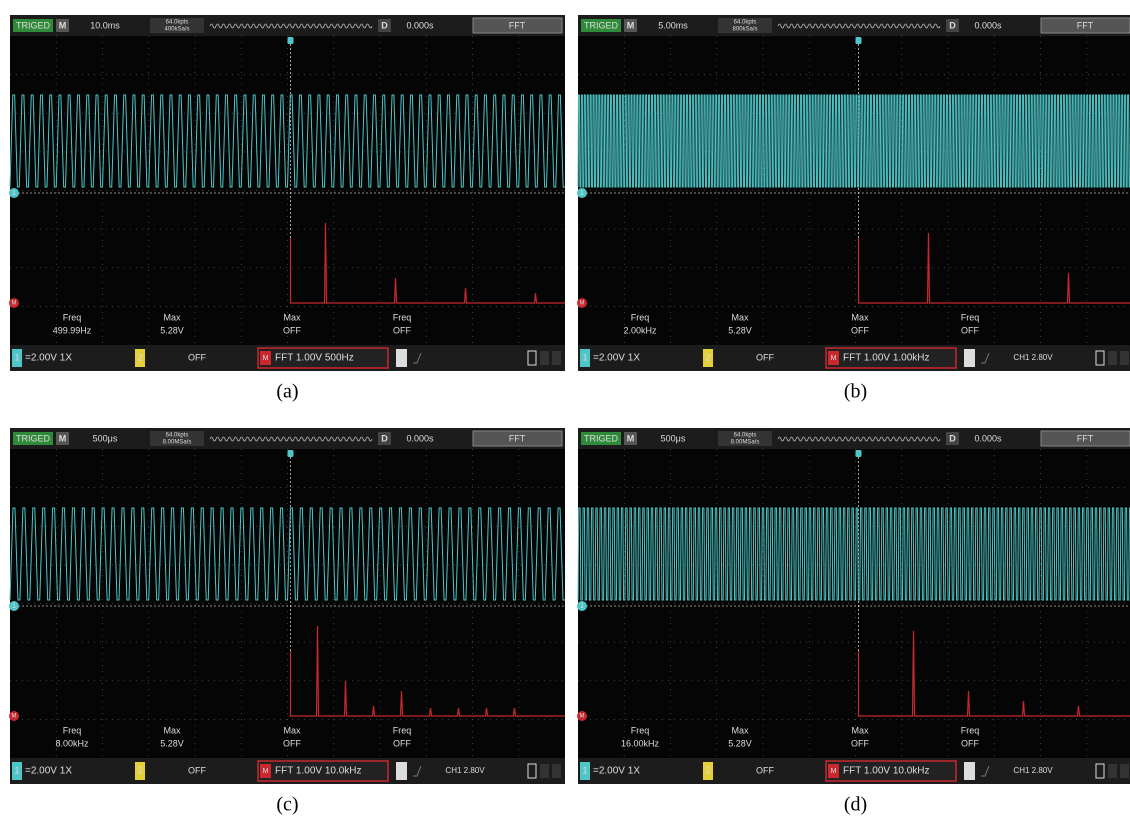 Image resolution: width=1130 pixels, height=820 pixels. Describe the element at coordinates (673, 438) in the screenshot. I see `timebase: 500μs` at that location.